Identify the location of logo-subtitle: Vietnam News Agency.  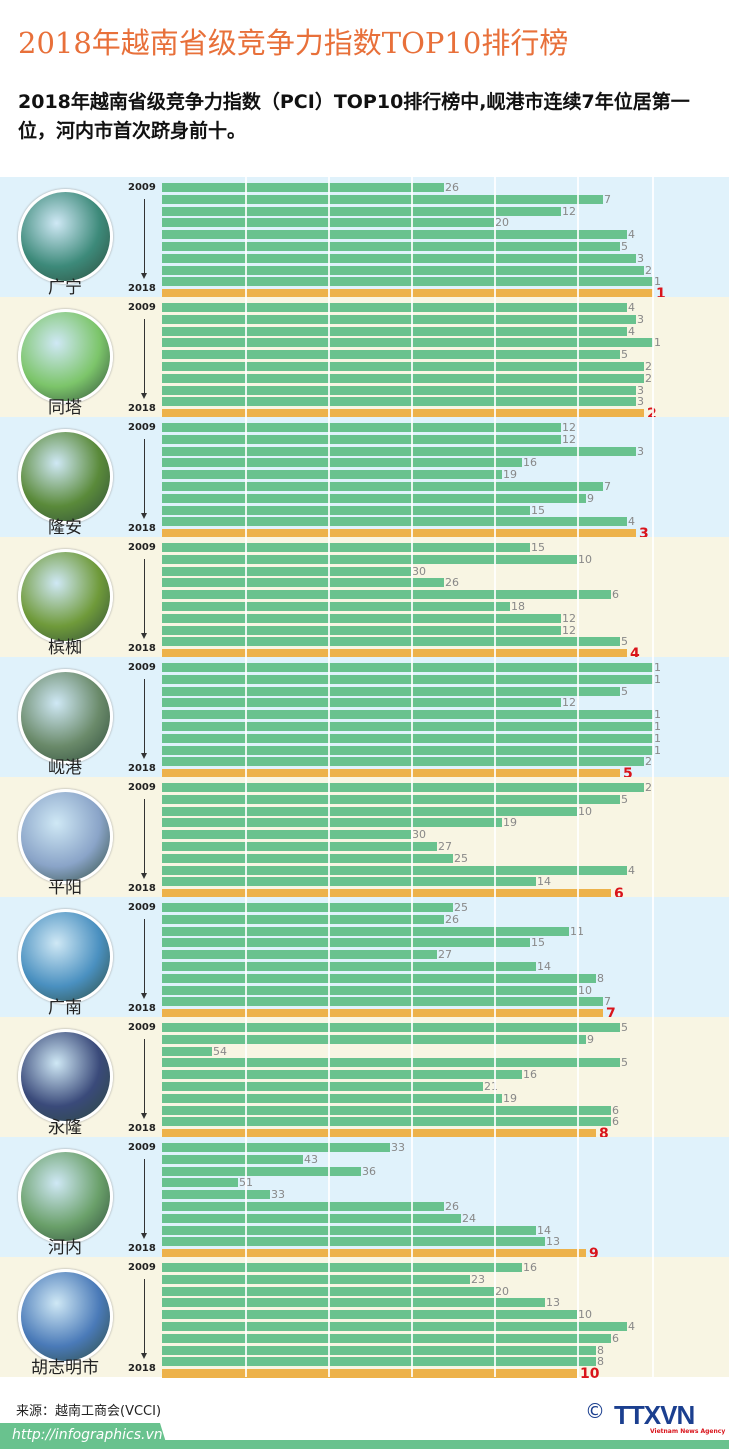
(688, 1431).